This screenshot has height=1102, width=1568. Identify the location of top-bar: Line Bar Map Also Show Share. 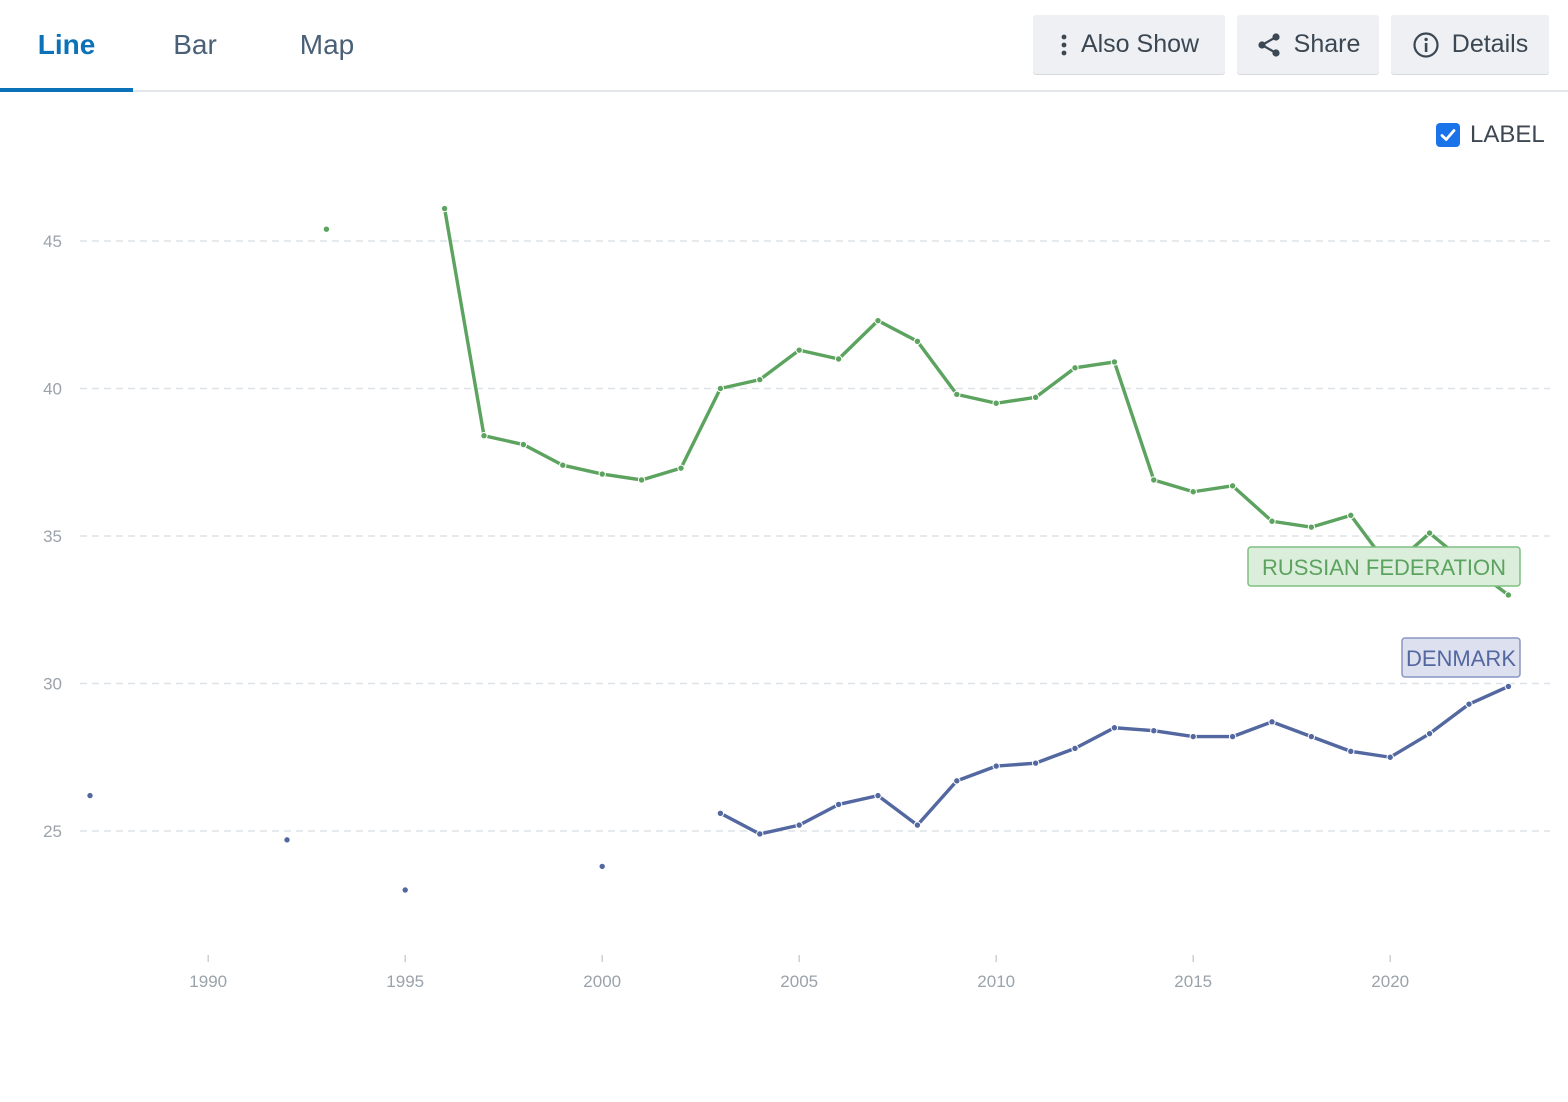
(784, 46).